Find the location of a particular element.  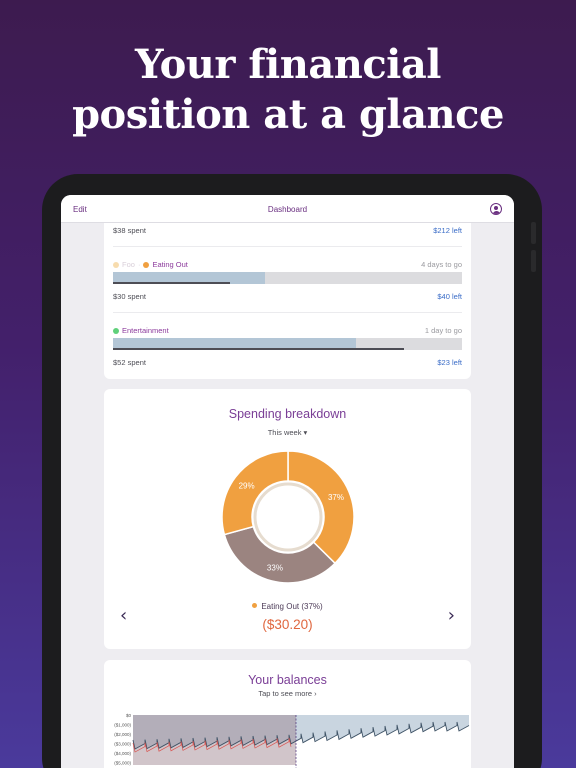

category-name: Eating Out is located at coordinates (169, 264).